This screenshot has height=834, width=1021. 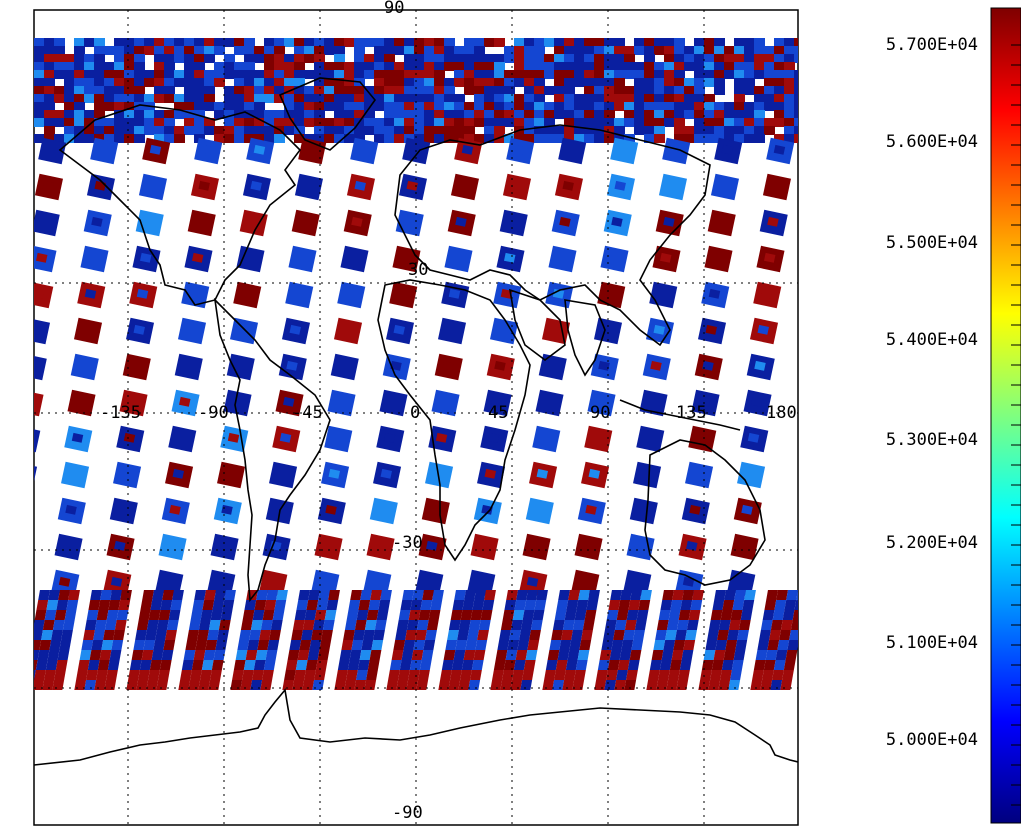 I want to click on india-outline, so click(x=585, y=338).